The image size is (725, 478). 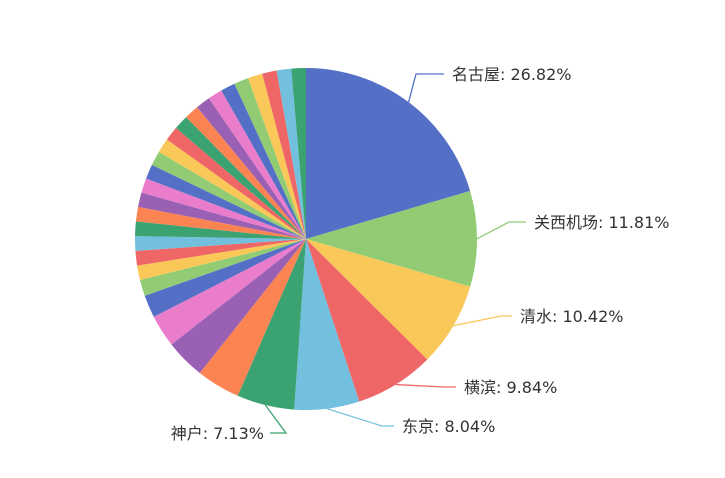 I want to click on slice-label: 横滨: 9.84%, so click(x=510, y=387).